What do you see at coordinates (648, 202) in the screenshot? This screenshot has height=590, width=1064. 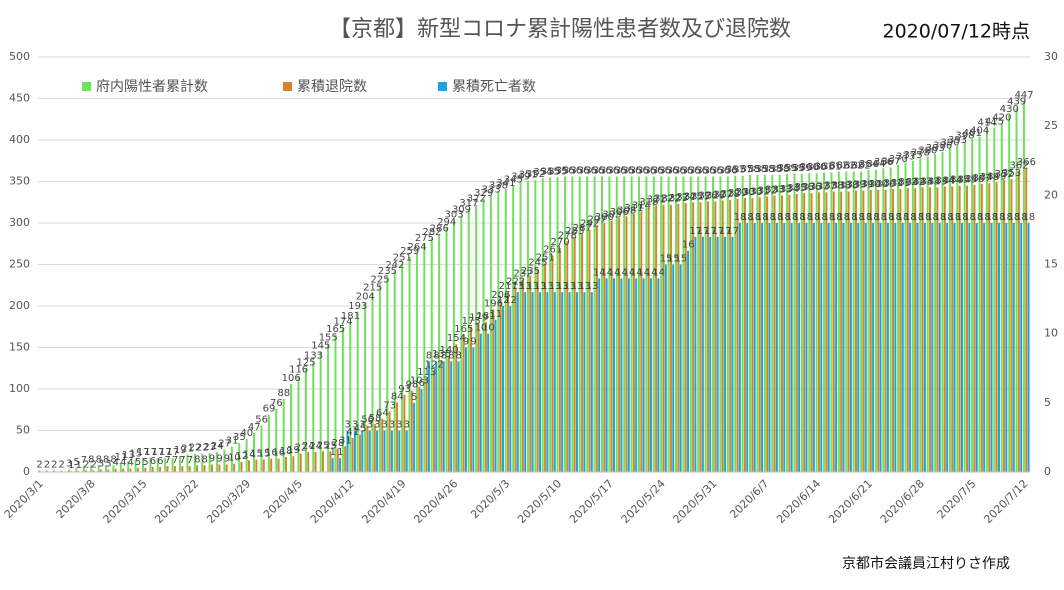 I see `data-label: 318` at bounding box center [648, 202].